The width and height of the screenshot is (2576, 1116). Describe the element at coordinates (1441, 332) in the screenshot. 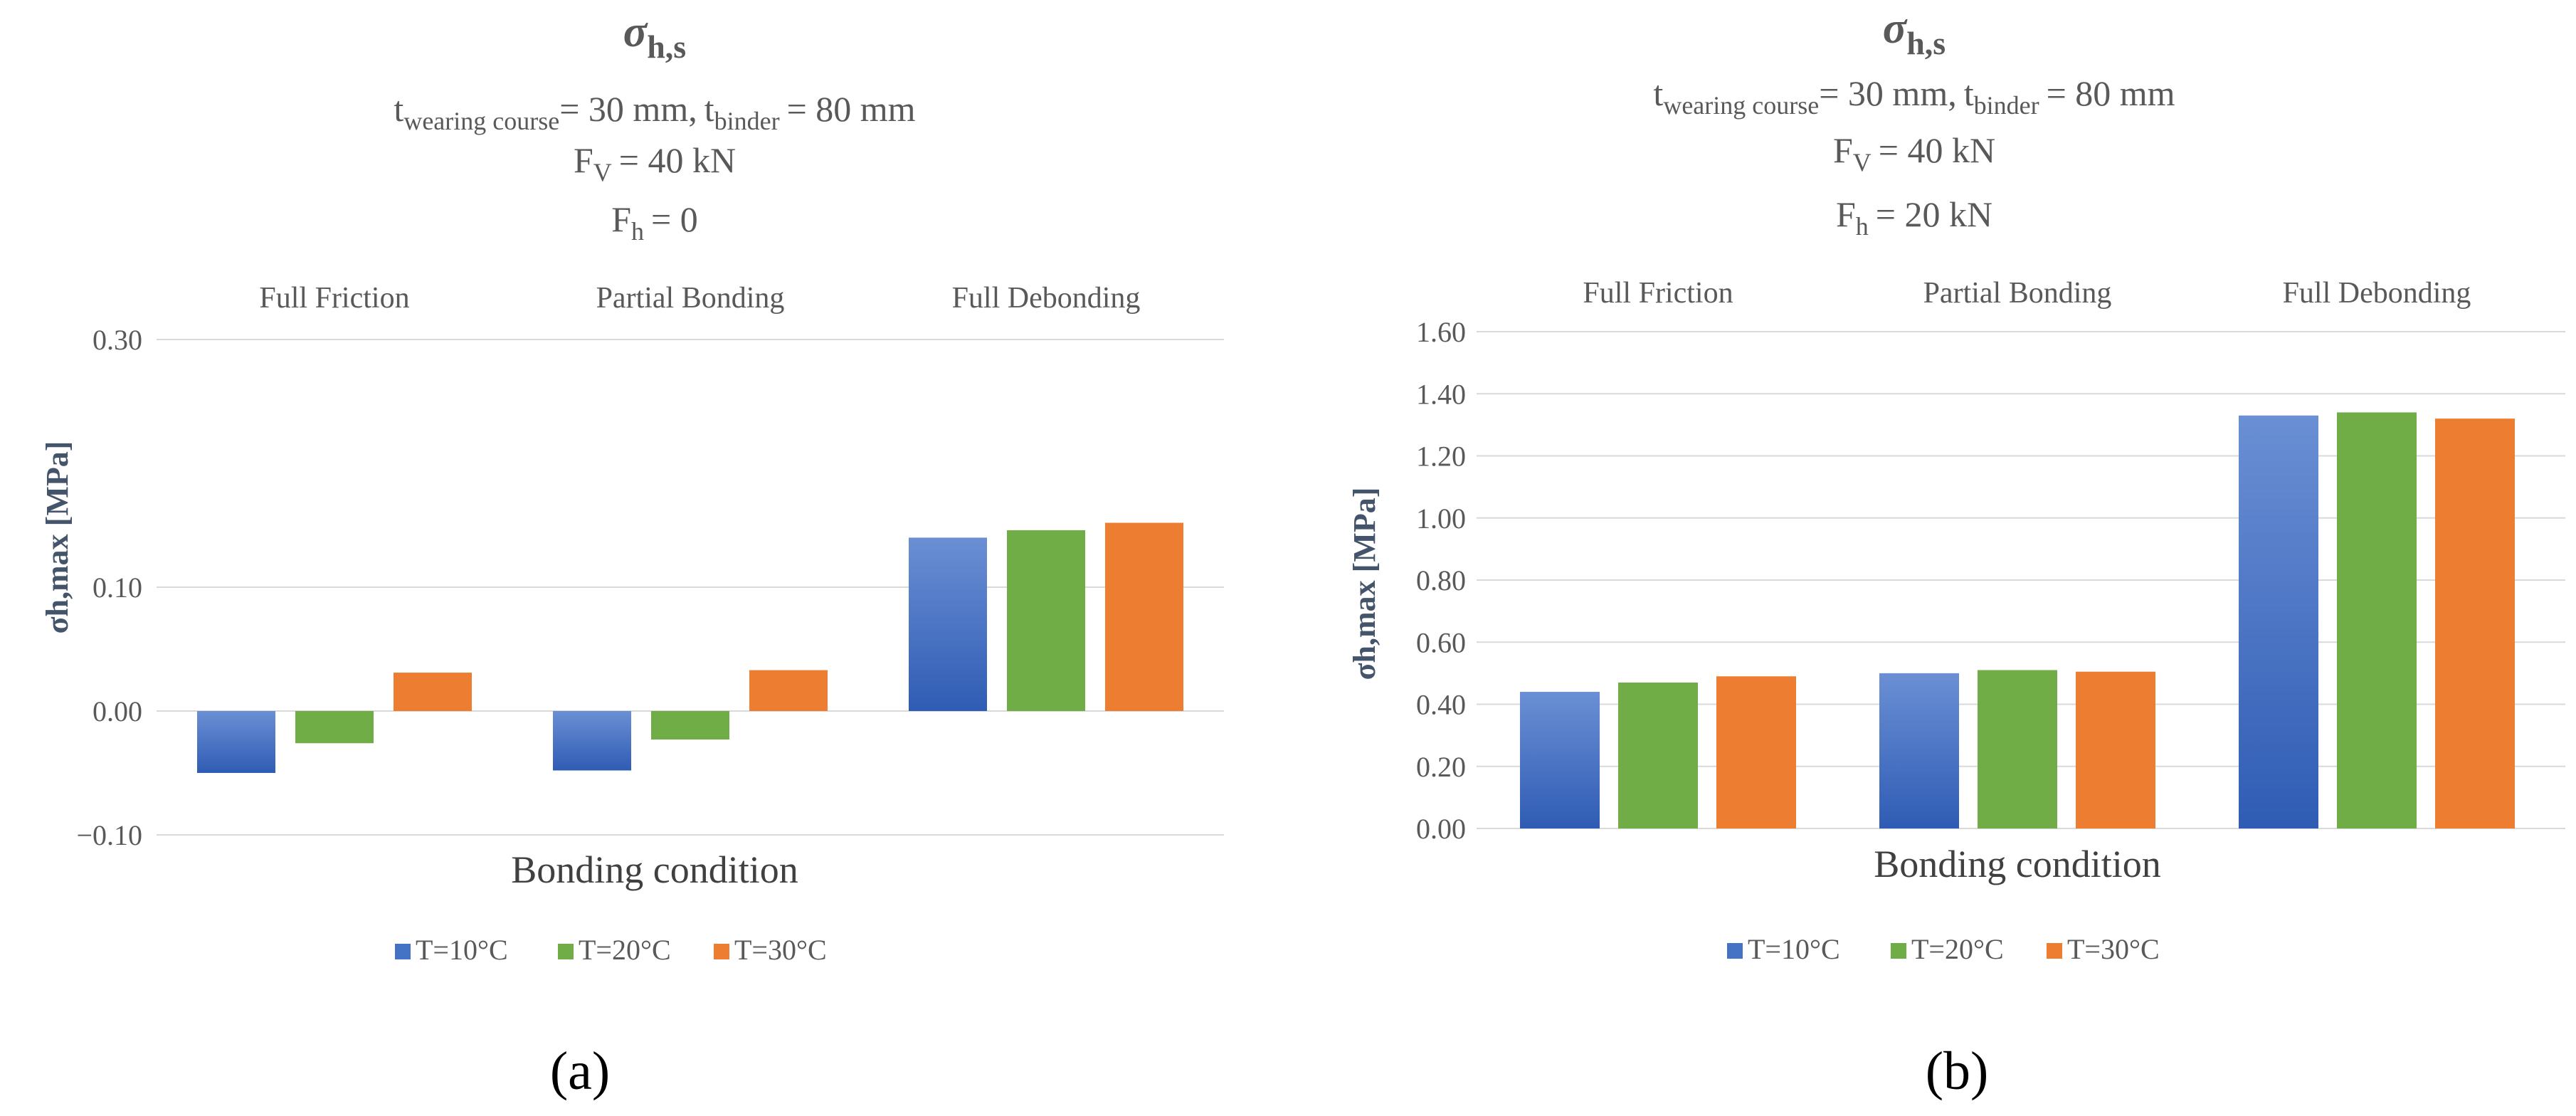

I see `y-tick-label: 1.60` at that location.